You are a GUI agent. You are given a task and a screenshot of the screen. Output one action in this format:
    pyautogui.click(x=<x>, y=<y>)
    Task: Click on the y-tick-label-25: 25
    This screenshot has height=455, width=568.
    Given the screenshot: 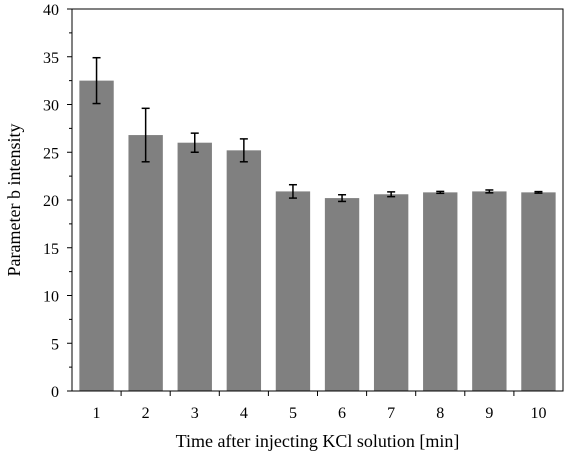 What is the action you would take?
    pyautogui.click(x=51, y=153)
    